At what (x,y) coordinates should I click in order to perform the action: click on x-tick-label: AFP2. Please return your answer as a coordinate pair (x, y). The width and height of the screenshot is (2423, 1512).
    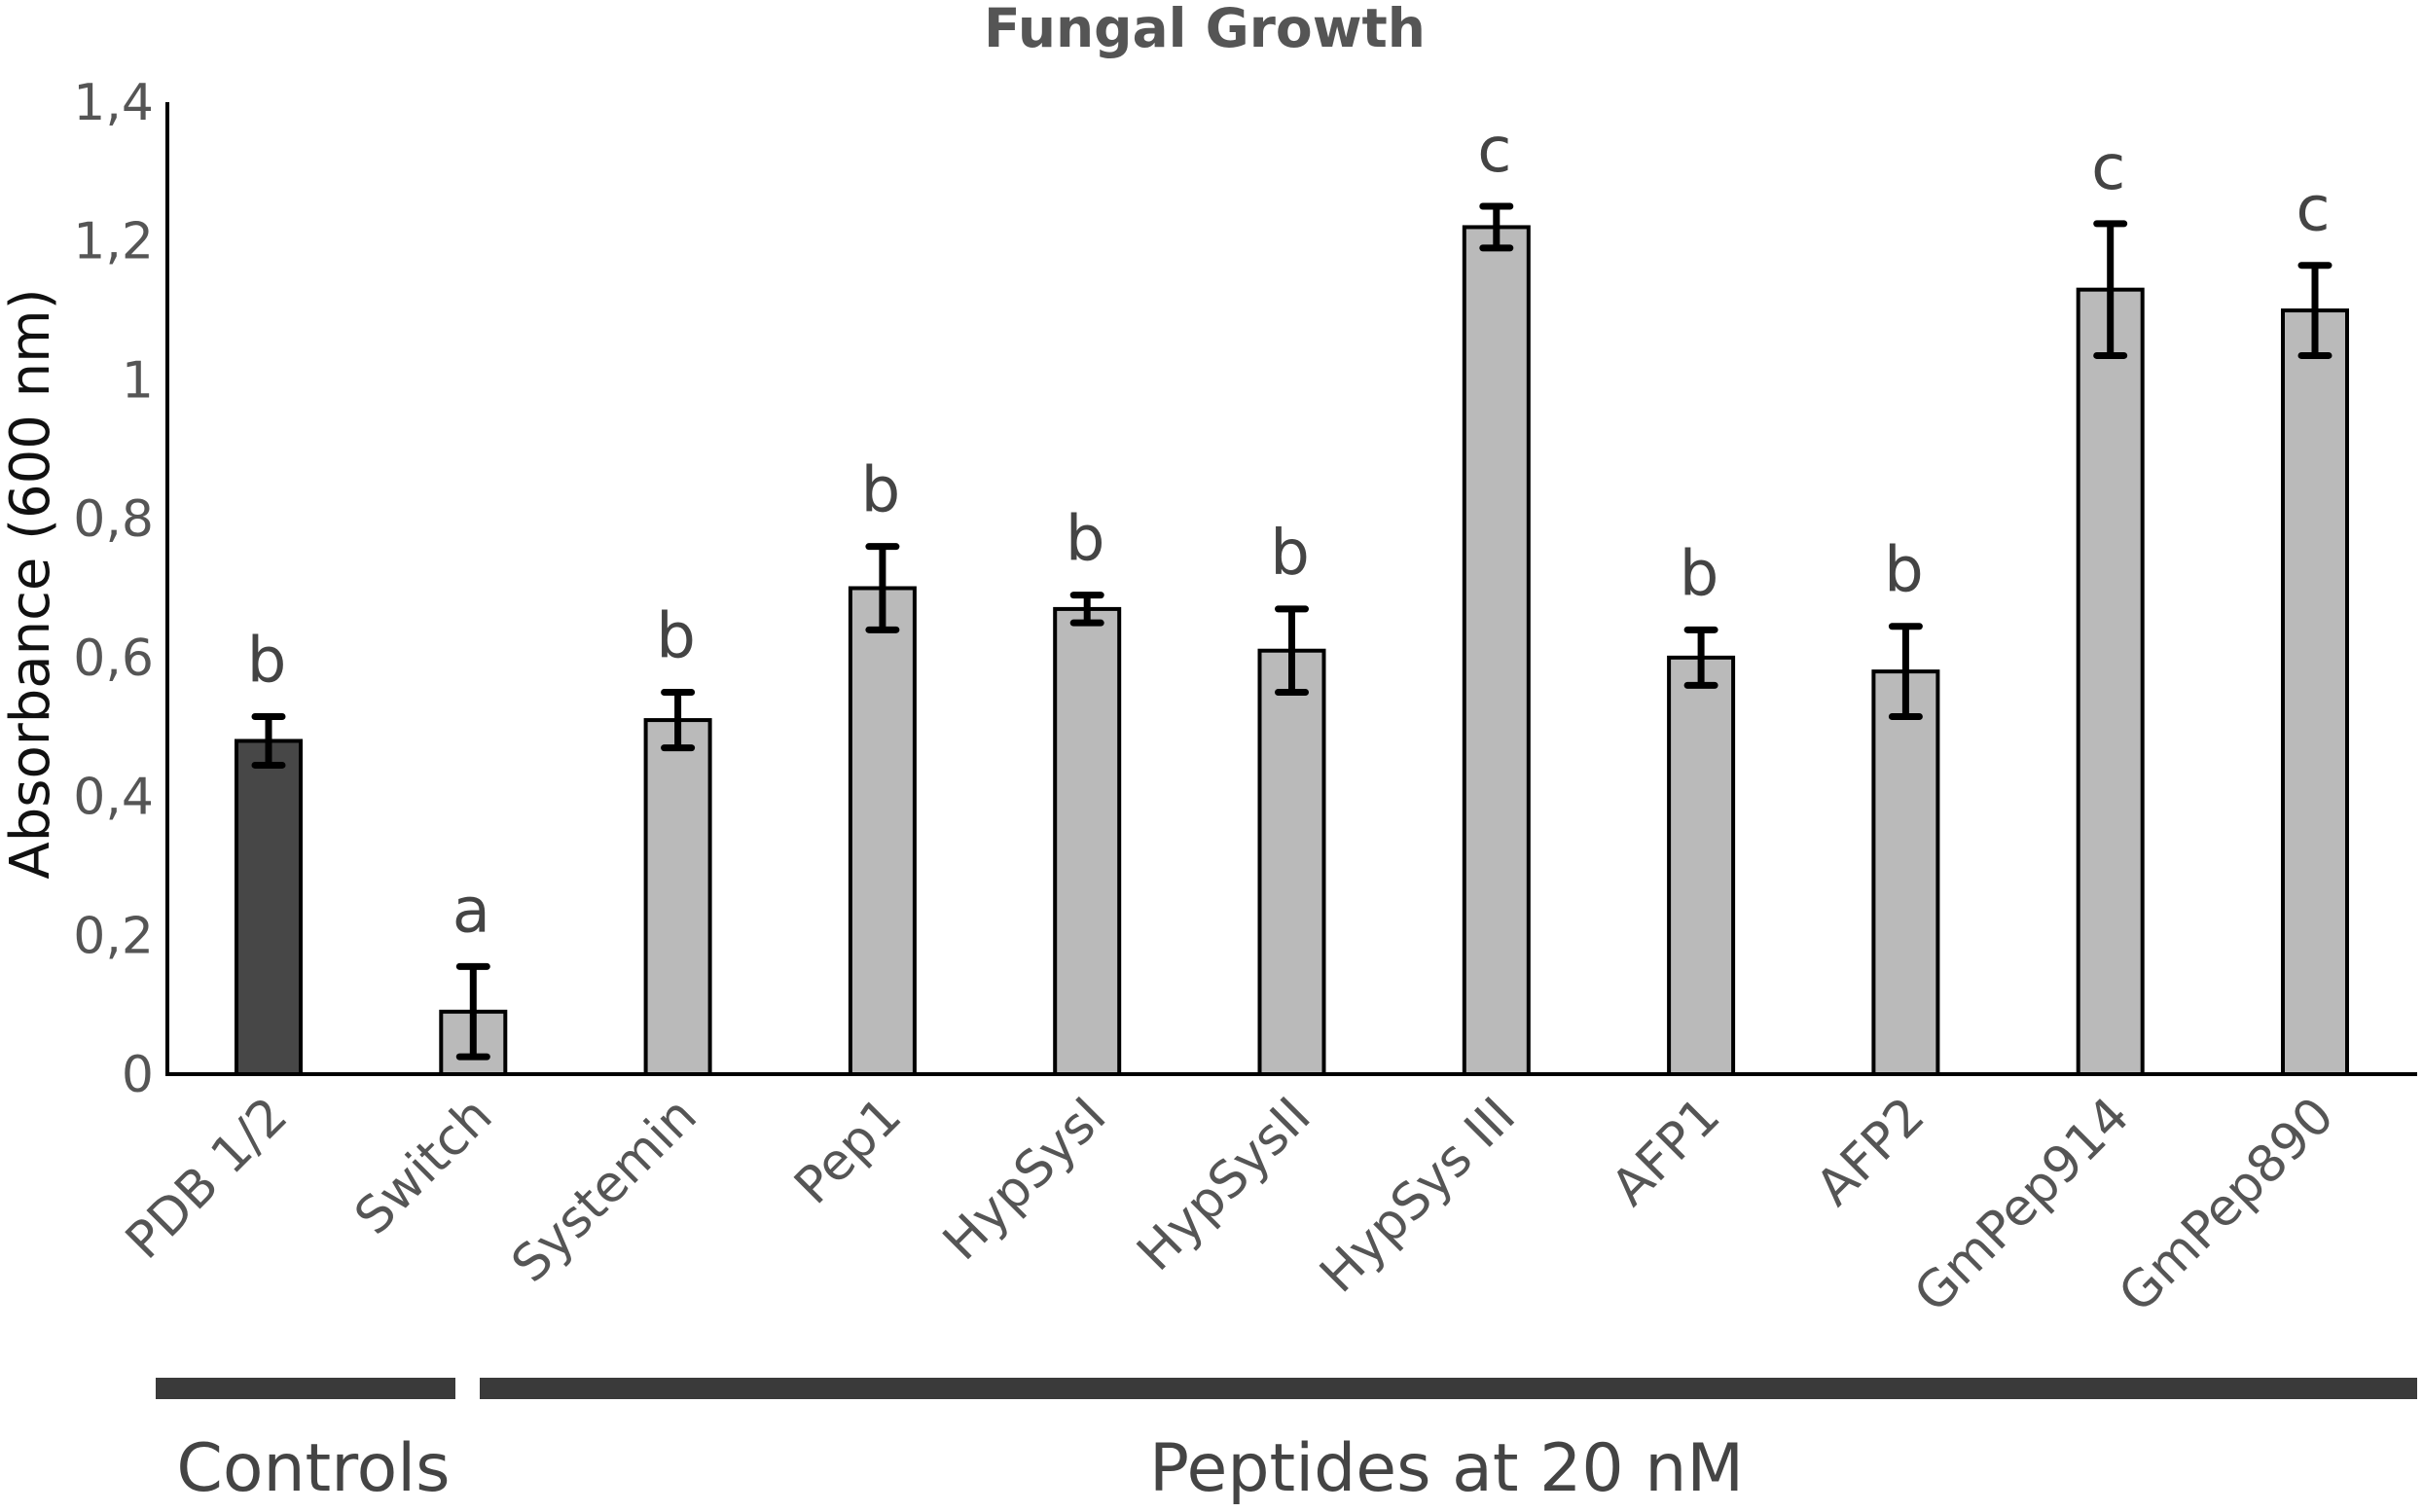
    Looking at the image, I should click on (1870, 1152).